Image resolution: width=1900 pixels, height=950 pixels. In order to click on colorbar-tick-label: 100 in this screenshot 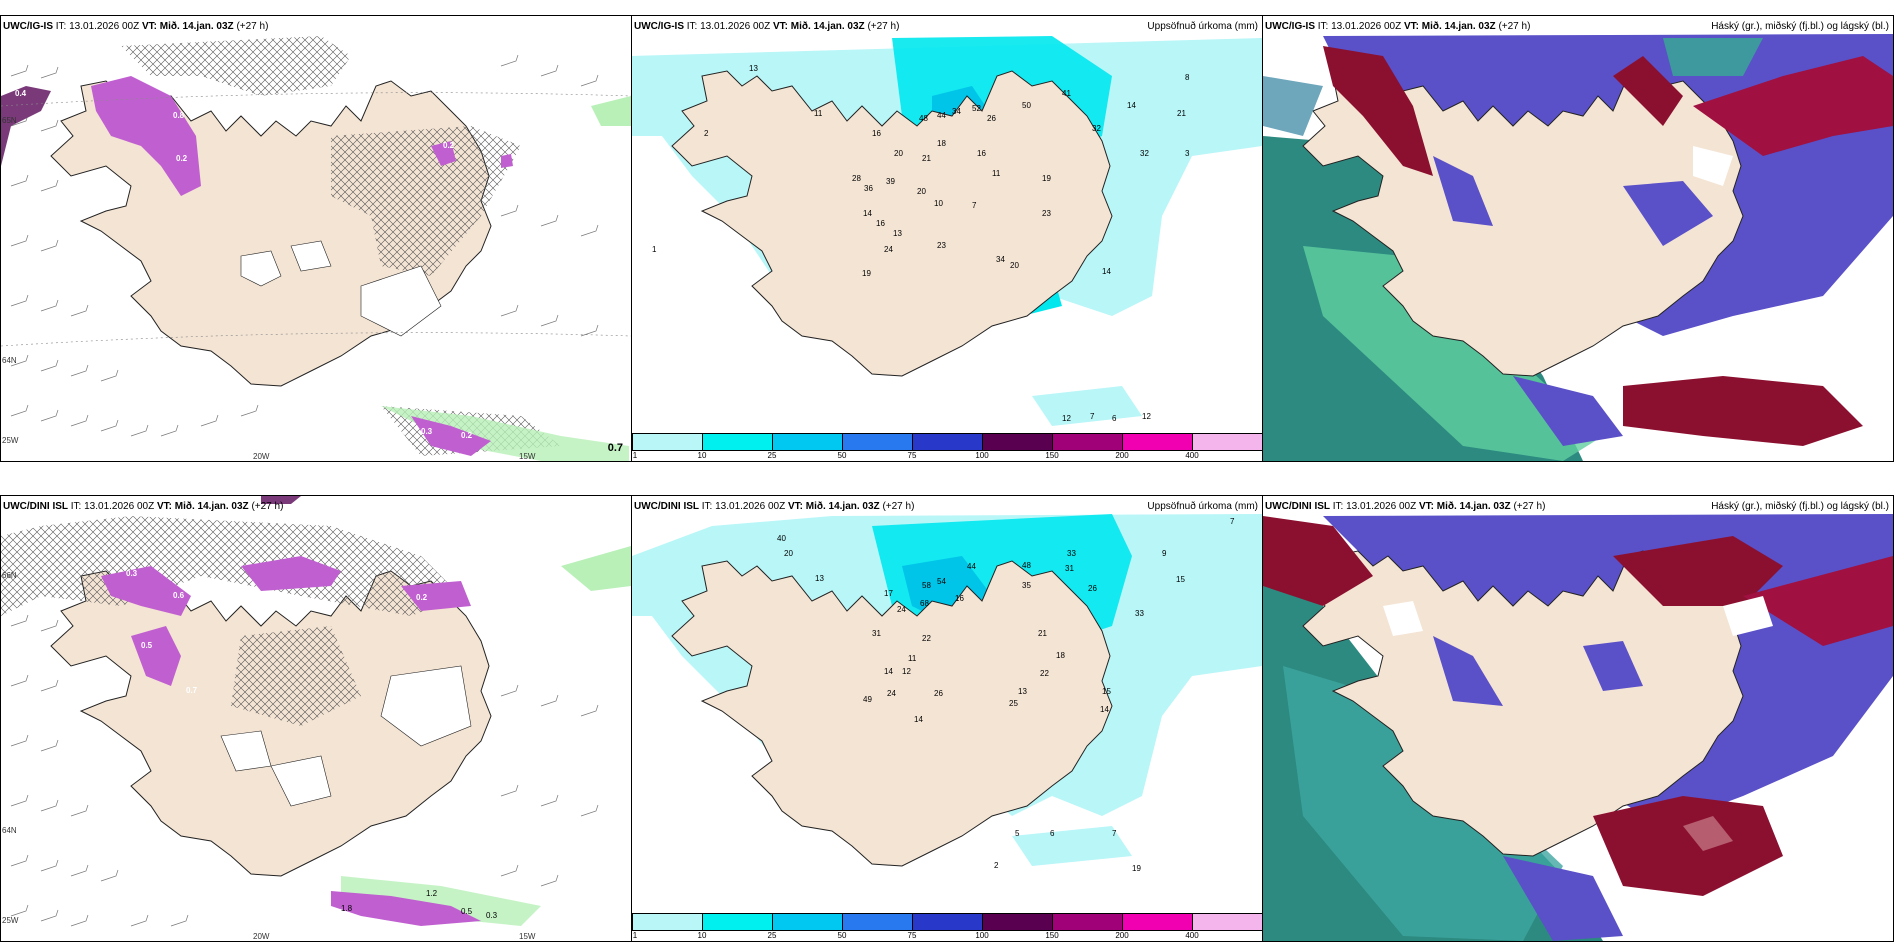, I will do `click(982, 935)`.